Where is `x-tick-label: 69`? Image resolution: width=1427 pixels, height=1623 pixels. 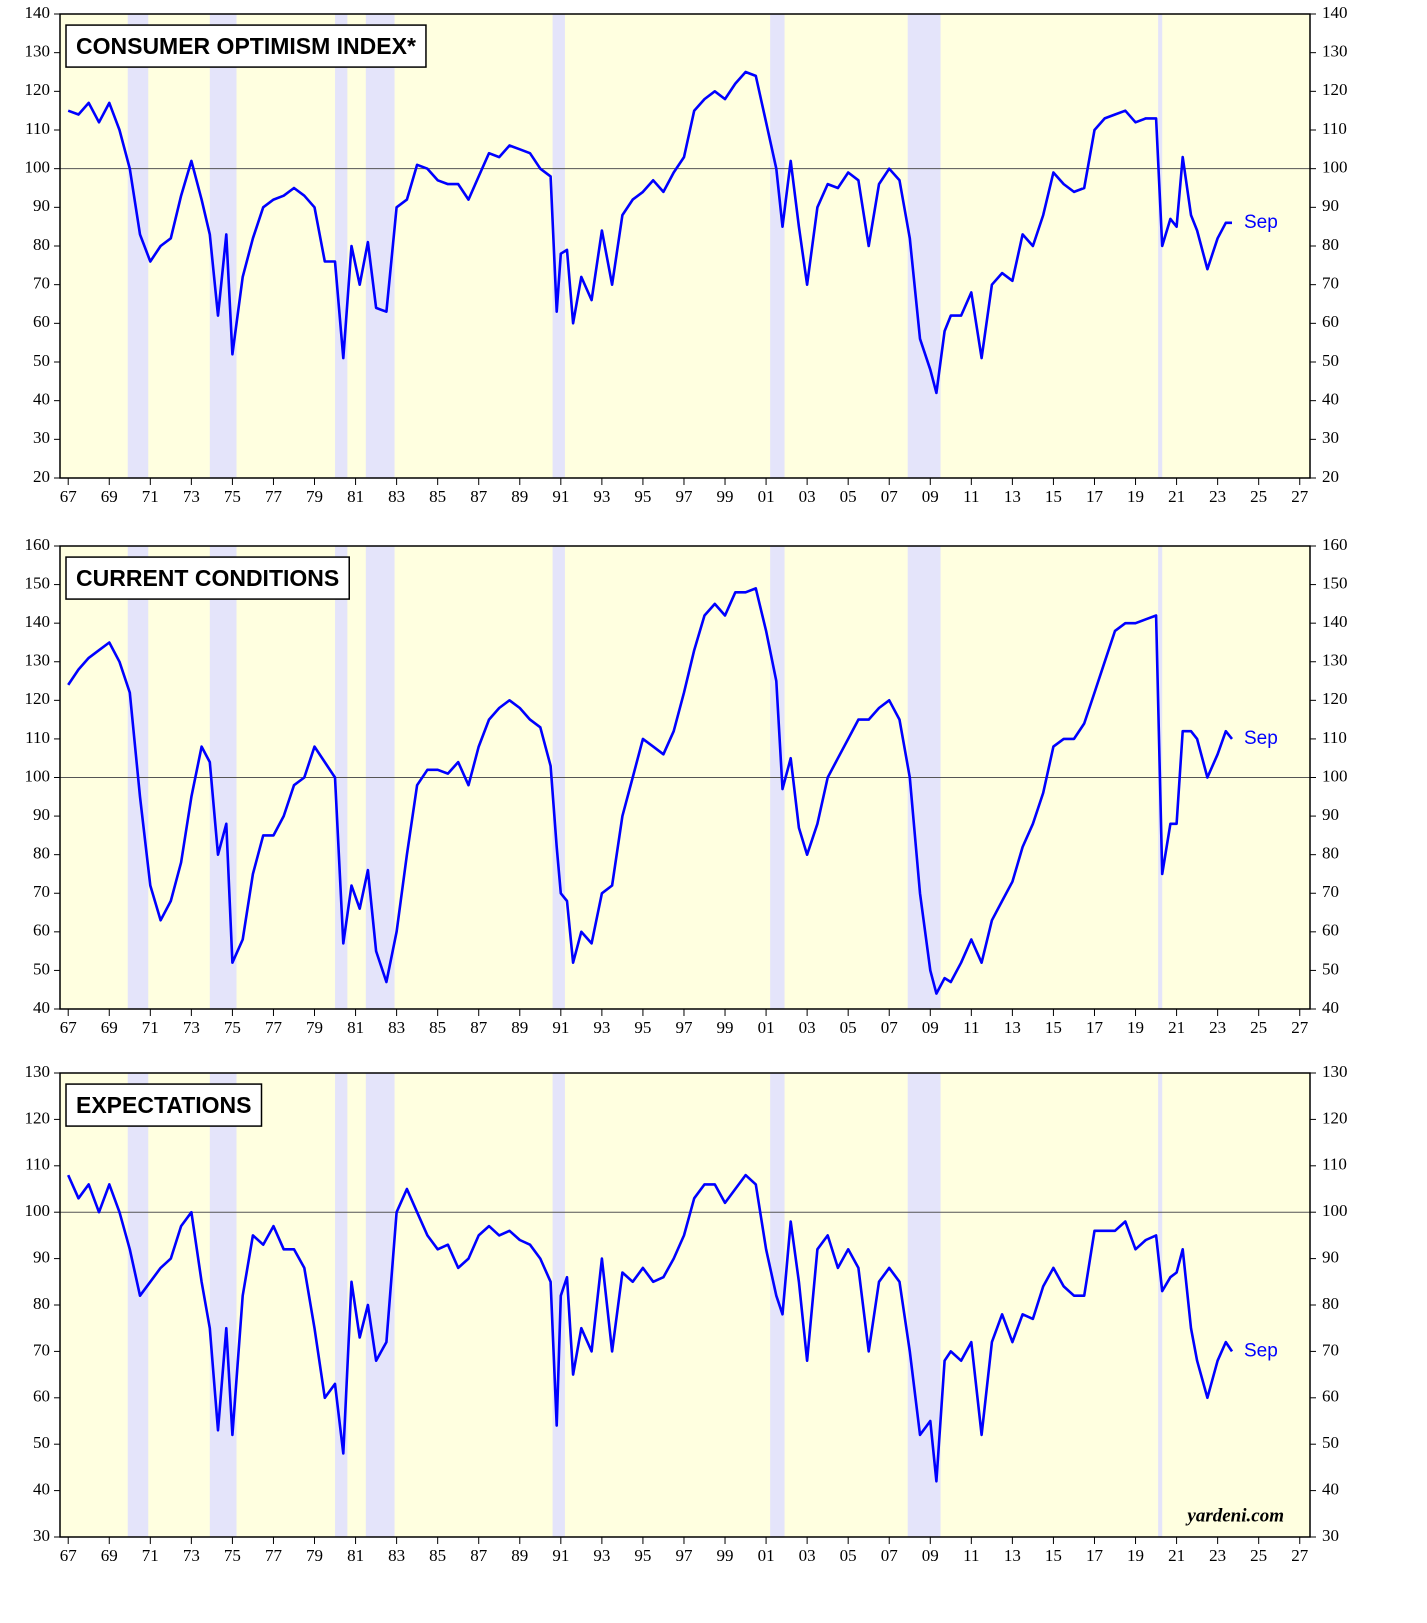
x-tick-label: 69 is located at coordinates (109, 1027).